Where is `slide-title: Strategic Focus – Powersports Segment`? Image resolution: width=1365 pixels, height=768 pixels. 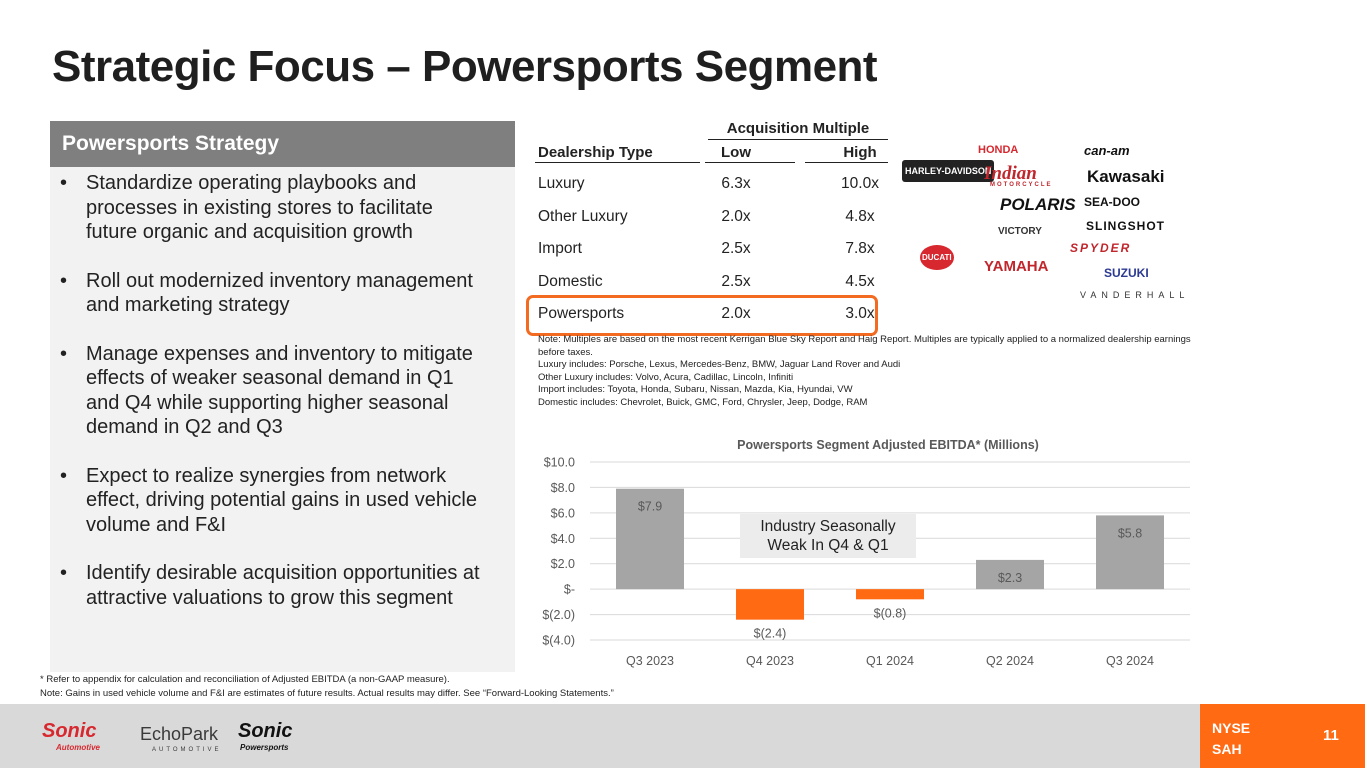 slide-title: Strategic Focus – Powersports Segment is located at coordinates (465, 66).